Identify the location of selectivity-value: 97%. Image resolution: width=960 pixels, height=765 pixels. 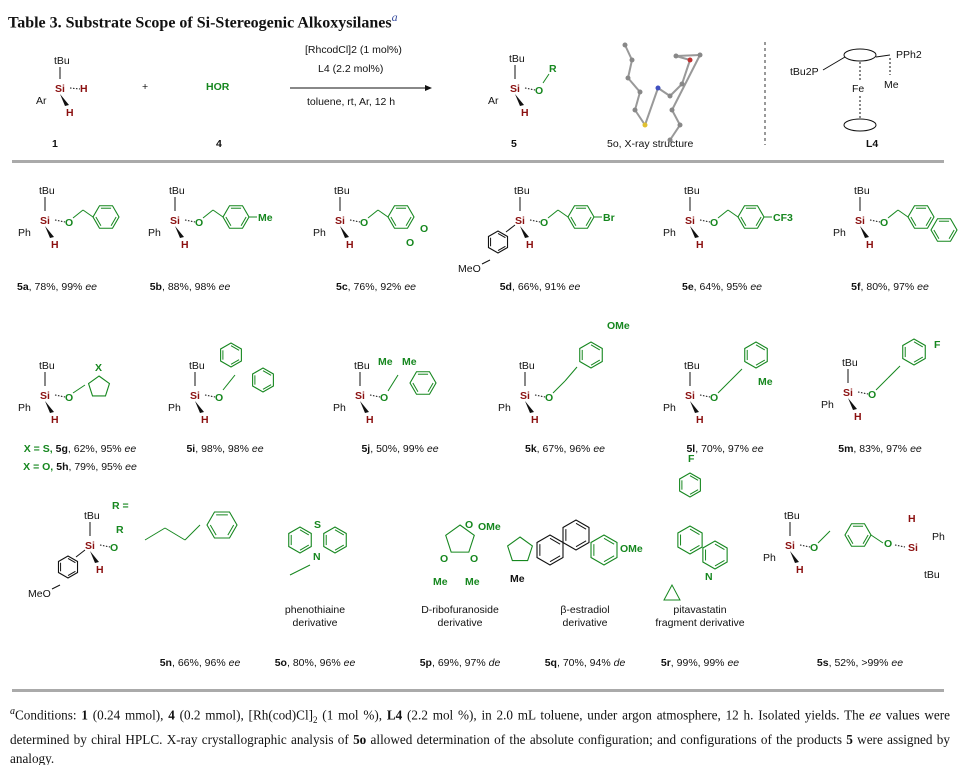
(904, 287).